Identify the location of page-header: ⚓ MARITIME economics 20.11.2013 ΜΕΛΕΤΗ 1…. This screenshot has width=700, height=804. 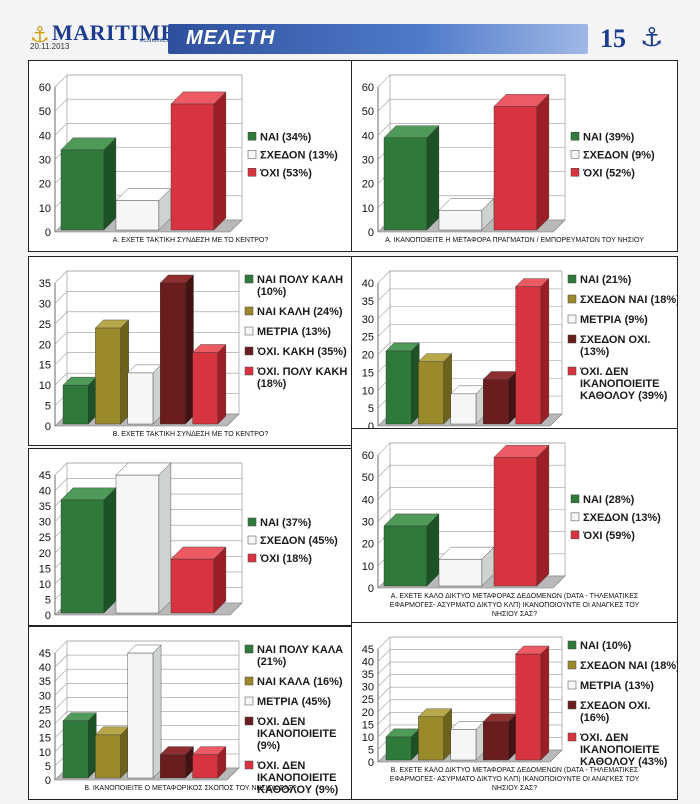
(350, 28).